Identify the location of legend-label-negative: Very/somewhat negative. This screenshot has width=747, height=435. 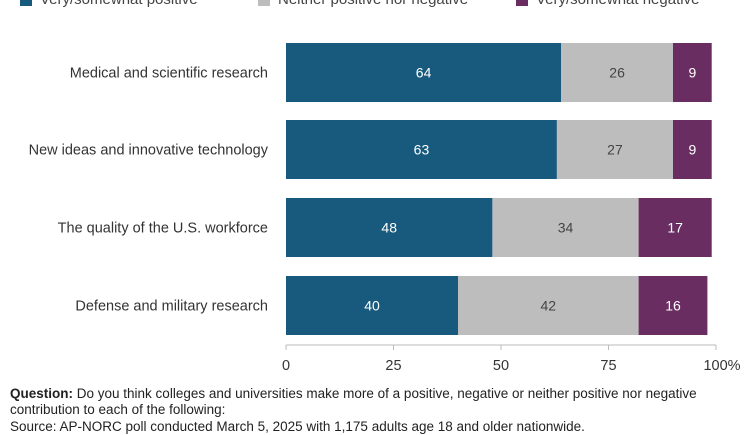
(617, 4).